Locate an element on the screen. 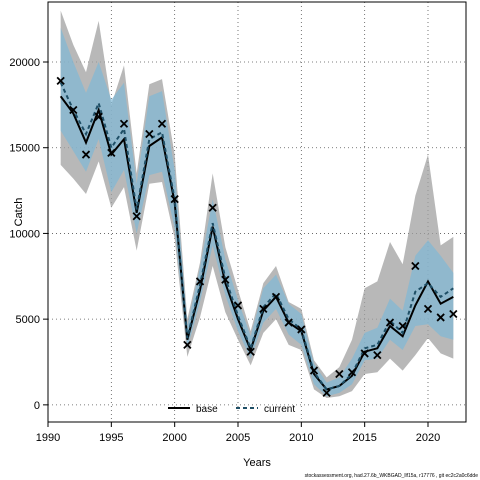 The height and width of the screenshot is (480, 480). observed-point-1999 is located at coordinates (162, 123).